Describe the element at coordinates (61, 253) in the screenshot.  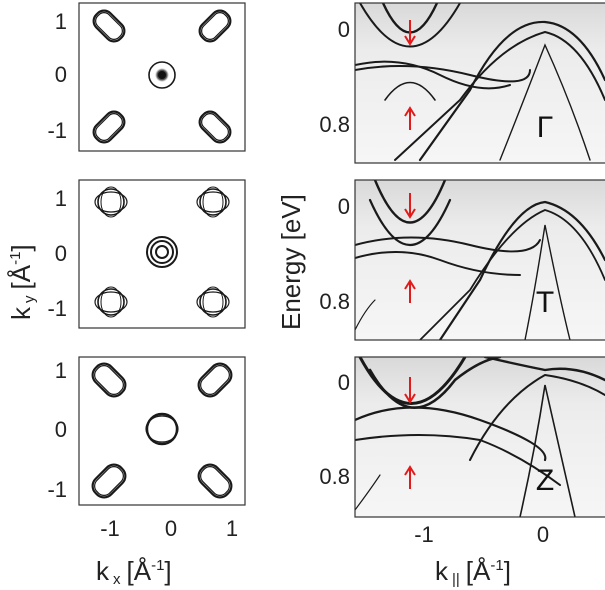
I see `fs2-ytick-0: 0` at that location.